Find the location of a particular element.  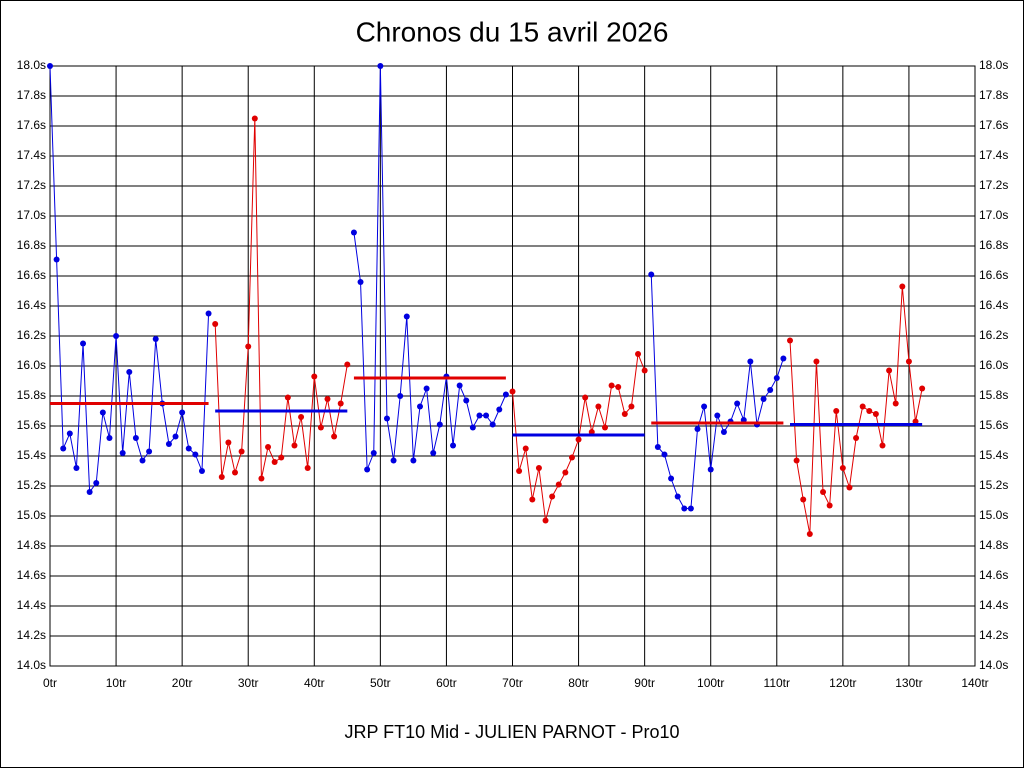

x-tick-label: 40tr is located at coordinates (314, 683).